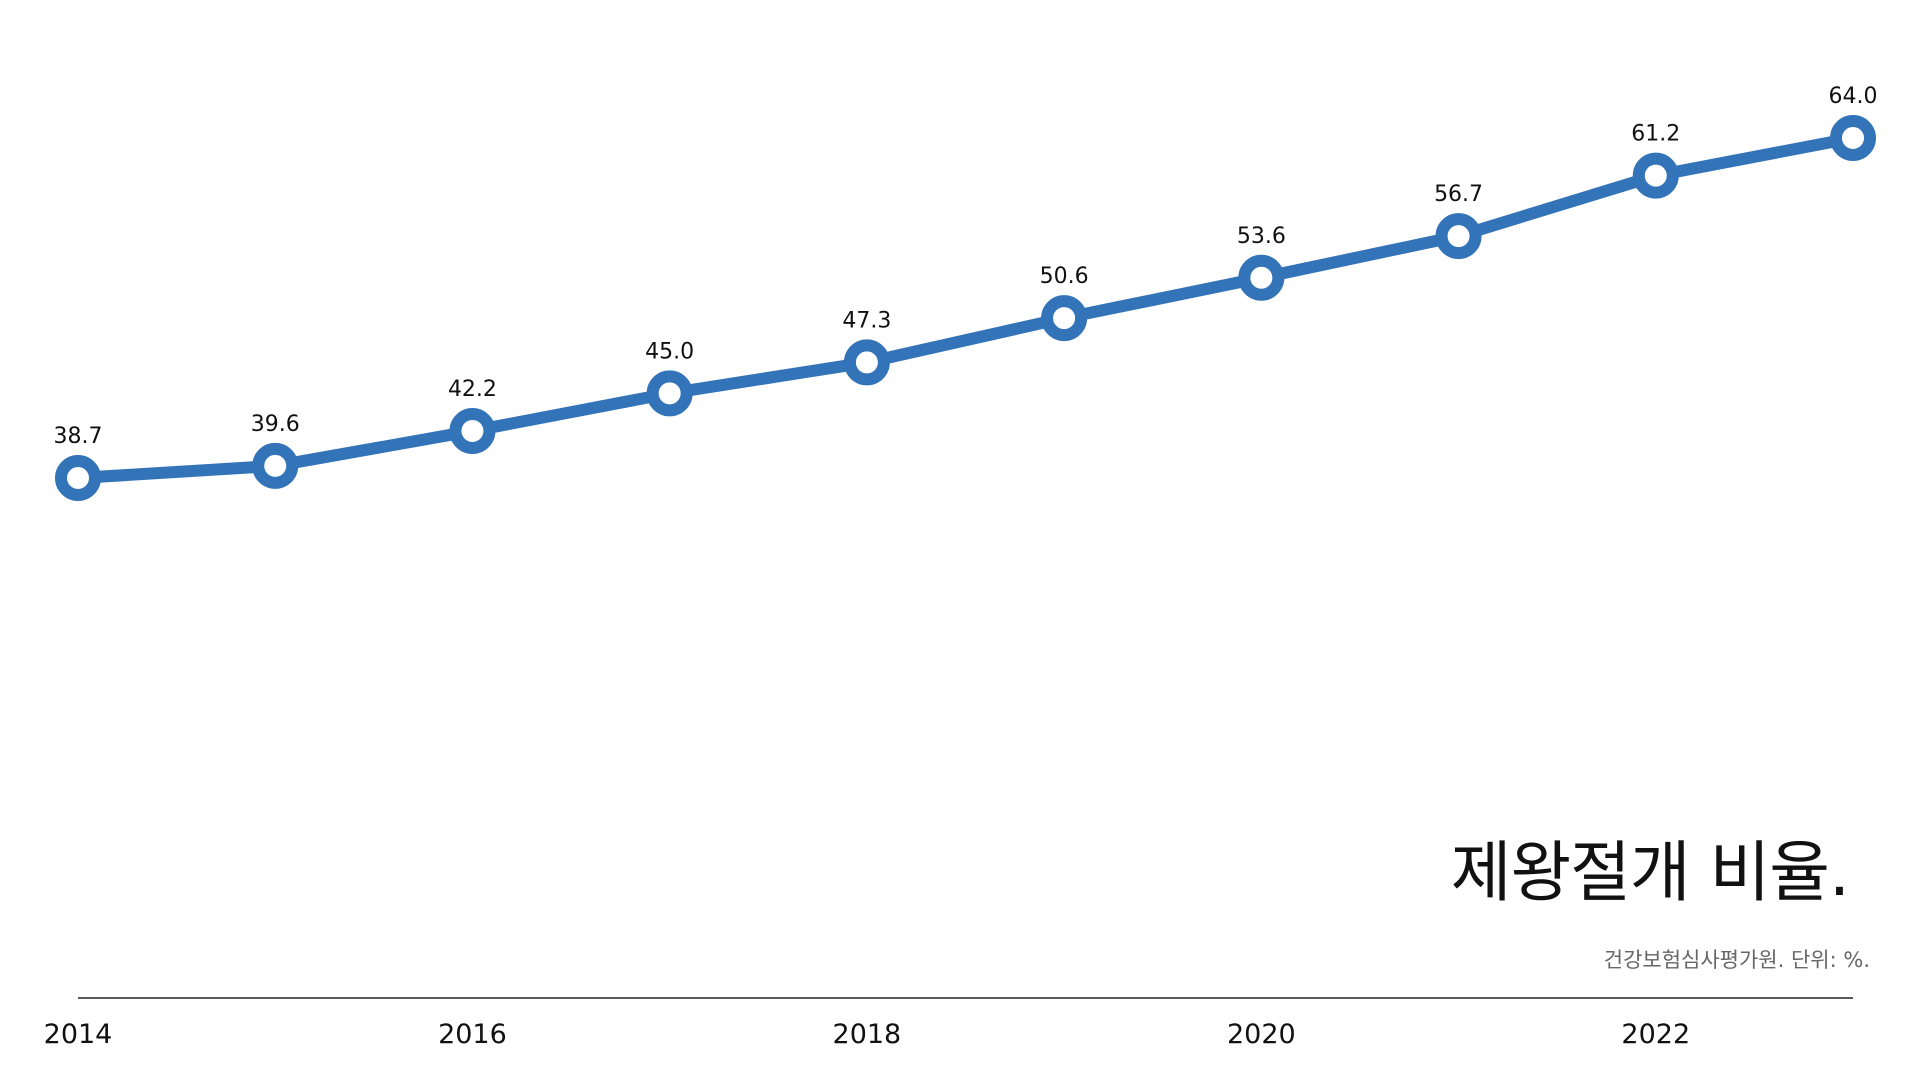  What do you see at coordinates (866, 320) in the screenshot?
I see `data-label: 47.3` at bounding box center [866, 320].